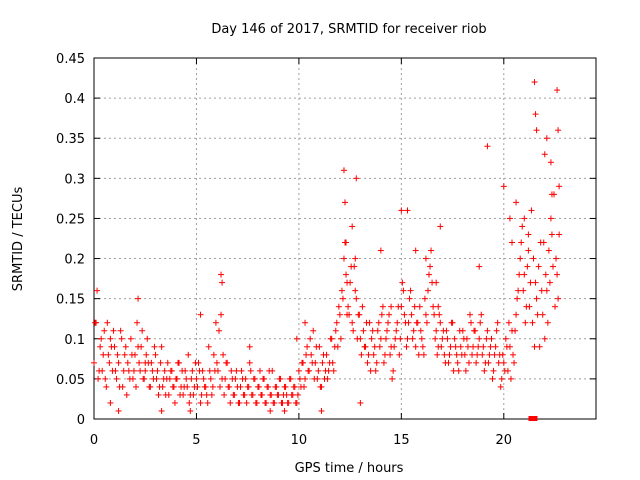 The width and height of the screenshot is (640, 480). Describe the element at coordinates (401, 440) in the screenshot. I see `x-tick-label: 15` at that location.